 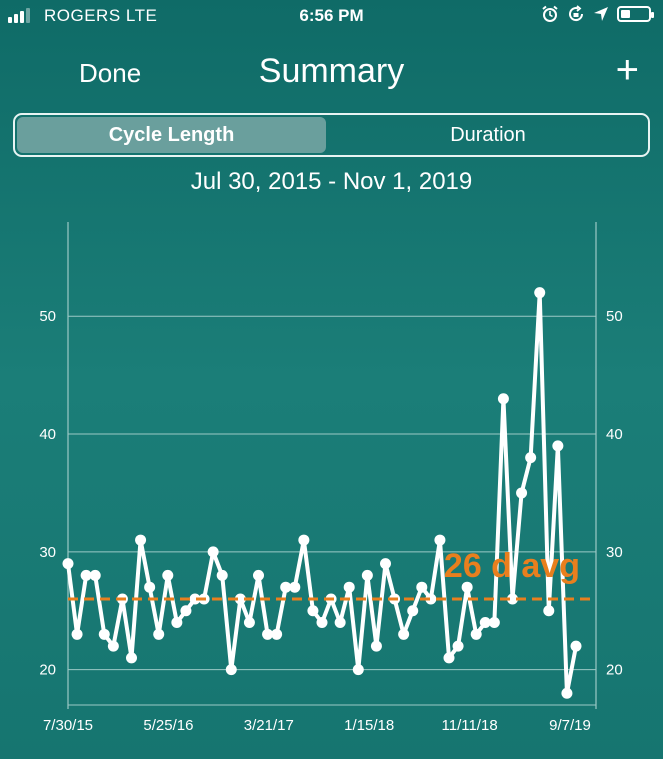 I want to click on rotation-lock-icon, so click(x=576, y=13).